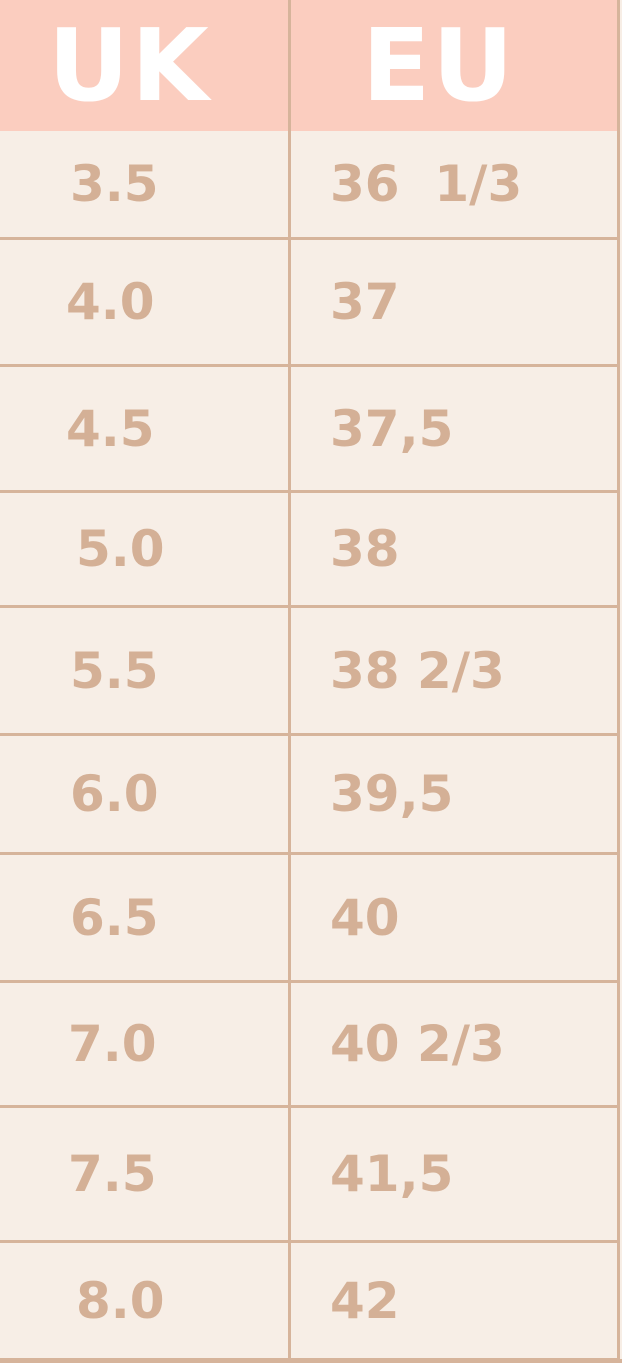  I want to click on eu-size: 39,5, so click(392, 794).